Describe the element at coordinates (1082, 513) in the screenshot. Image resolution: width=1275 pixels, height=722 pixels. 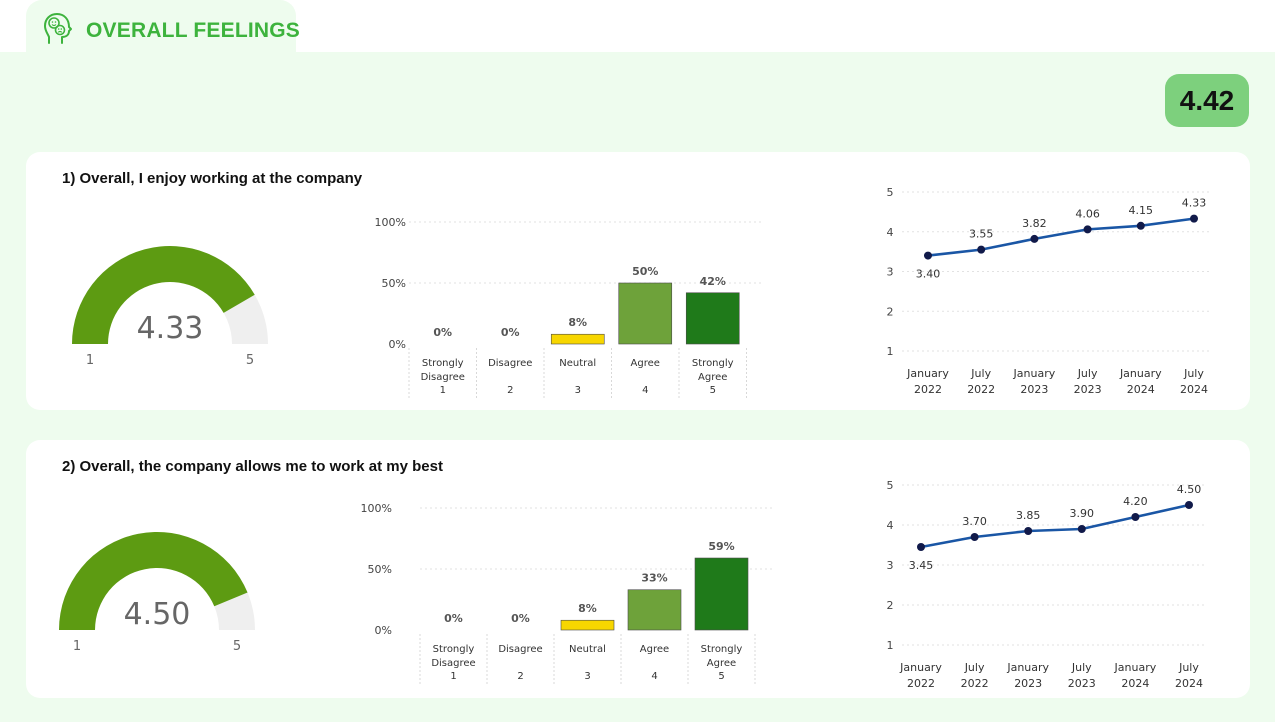
I see `trend-value-label: 3.90` at that location.